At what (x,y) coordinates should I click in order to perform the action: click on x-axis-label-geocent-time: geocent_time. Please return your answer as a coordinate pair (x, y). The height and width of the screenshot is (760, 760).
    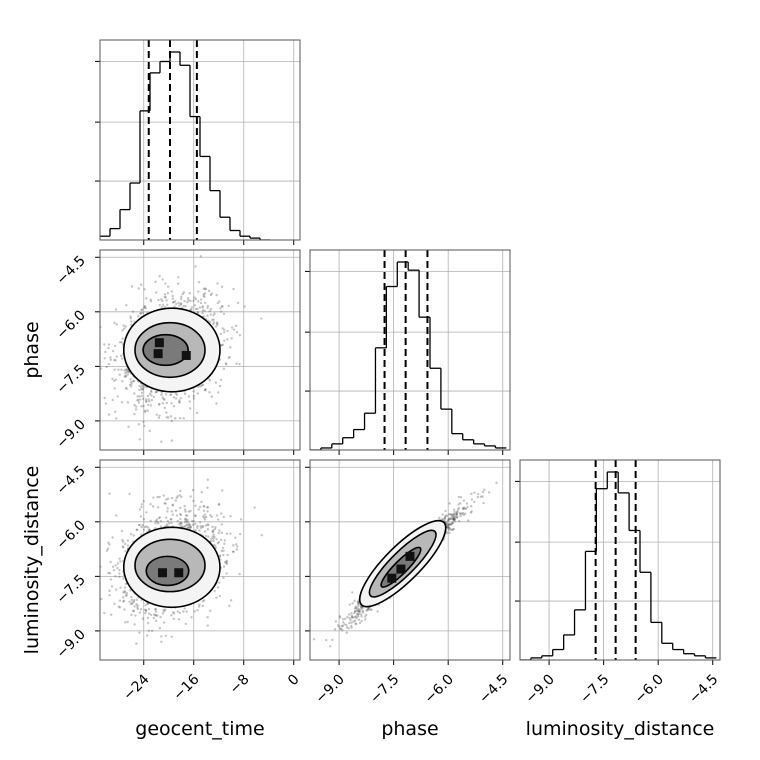
    Looking at the image, I should click on (199, 729).